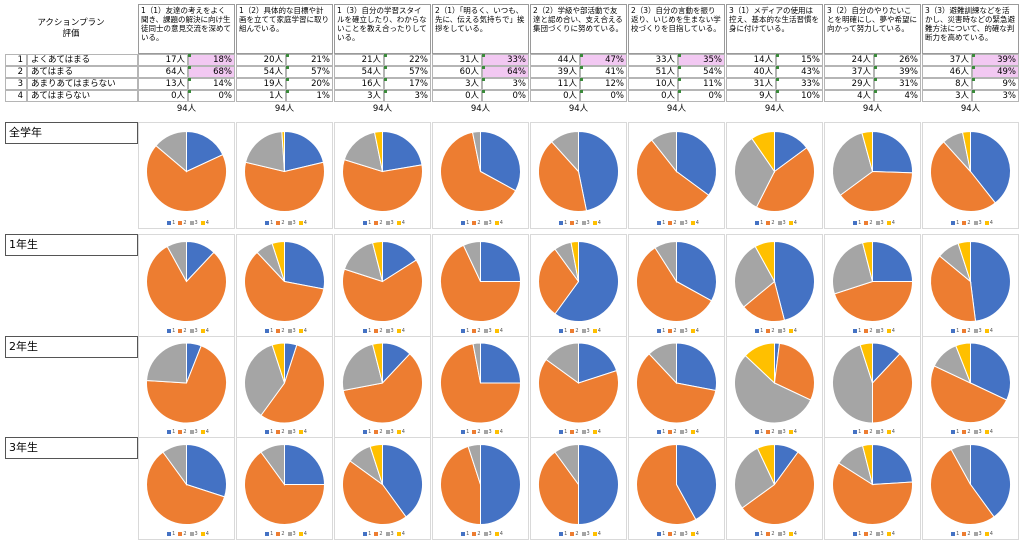 The height and width of the screenshot is (543, 1024). I want to click on count-cell: 11人, so click(555, 84).